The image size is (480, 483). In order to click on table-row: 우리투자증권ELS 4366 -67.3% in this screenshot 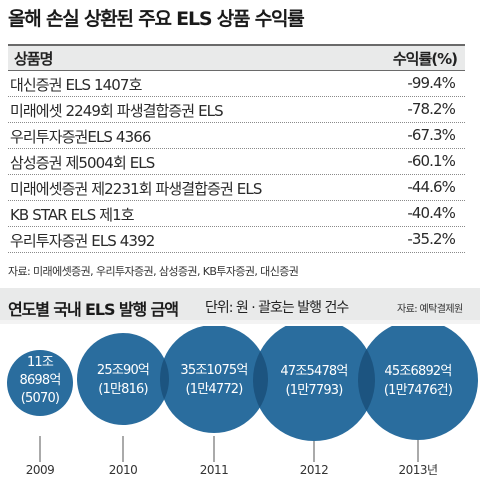, I will do `click(236, 136)`.